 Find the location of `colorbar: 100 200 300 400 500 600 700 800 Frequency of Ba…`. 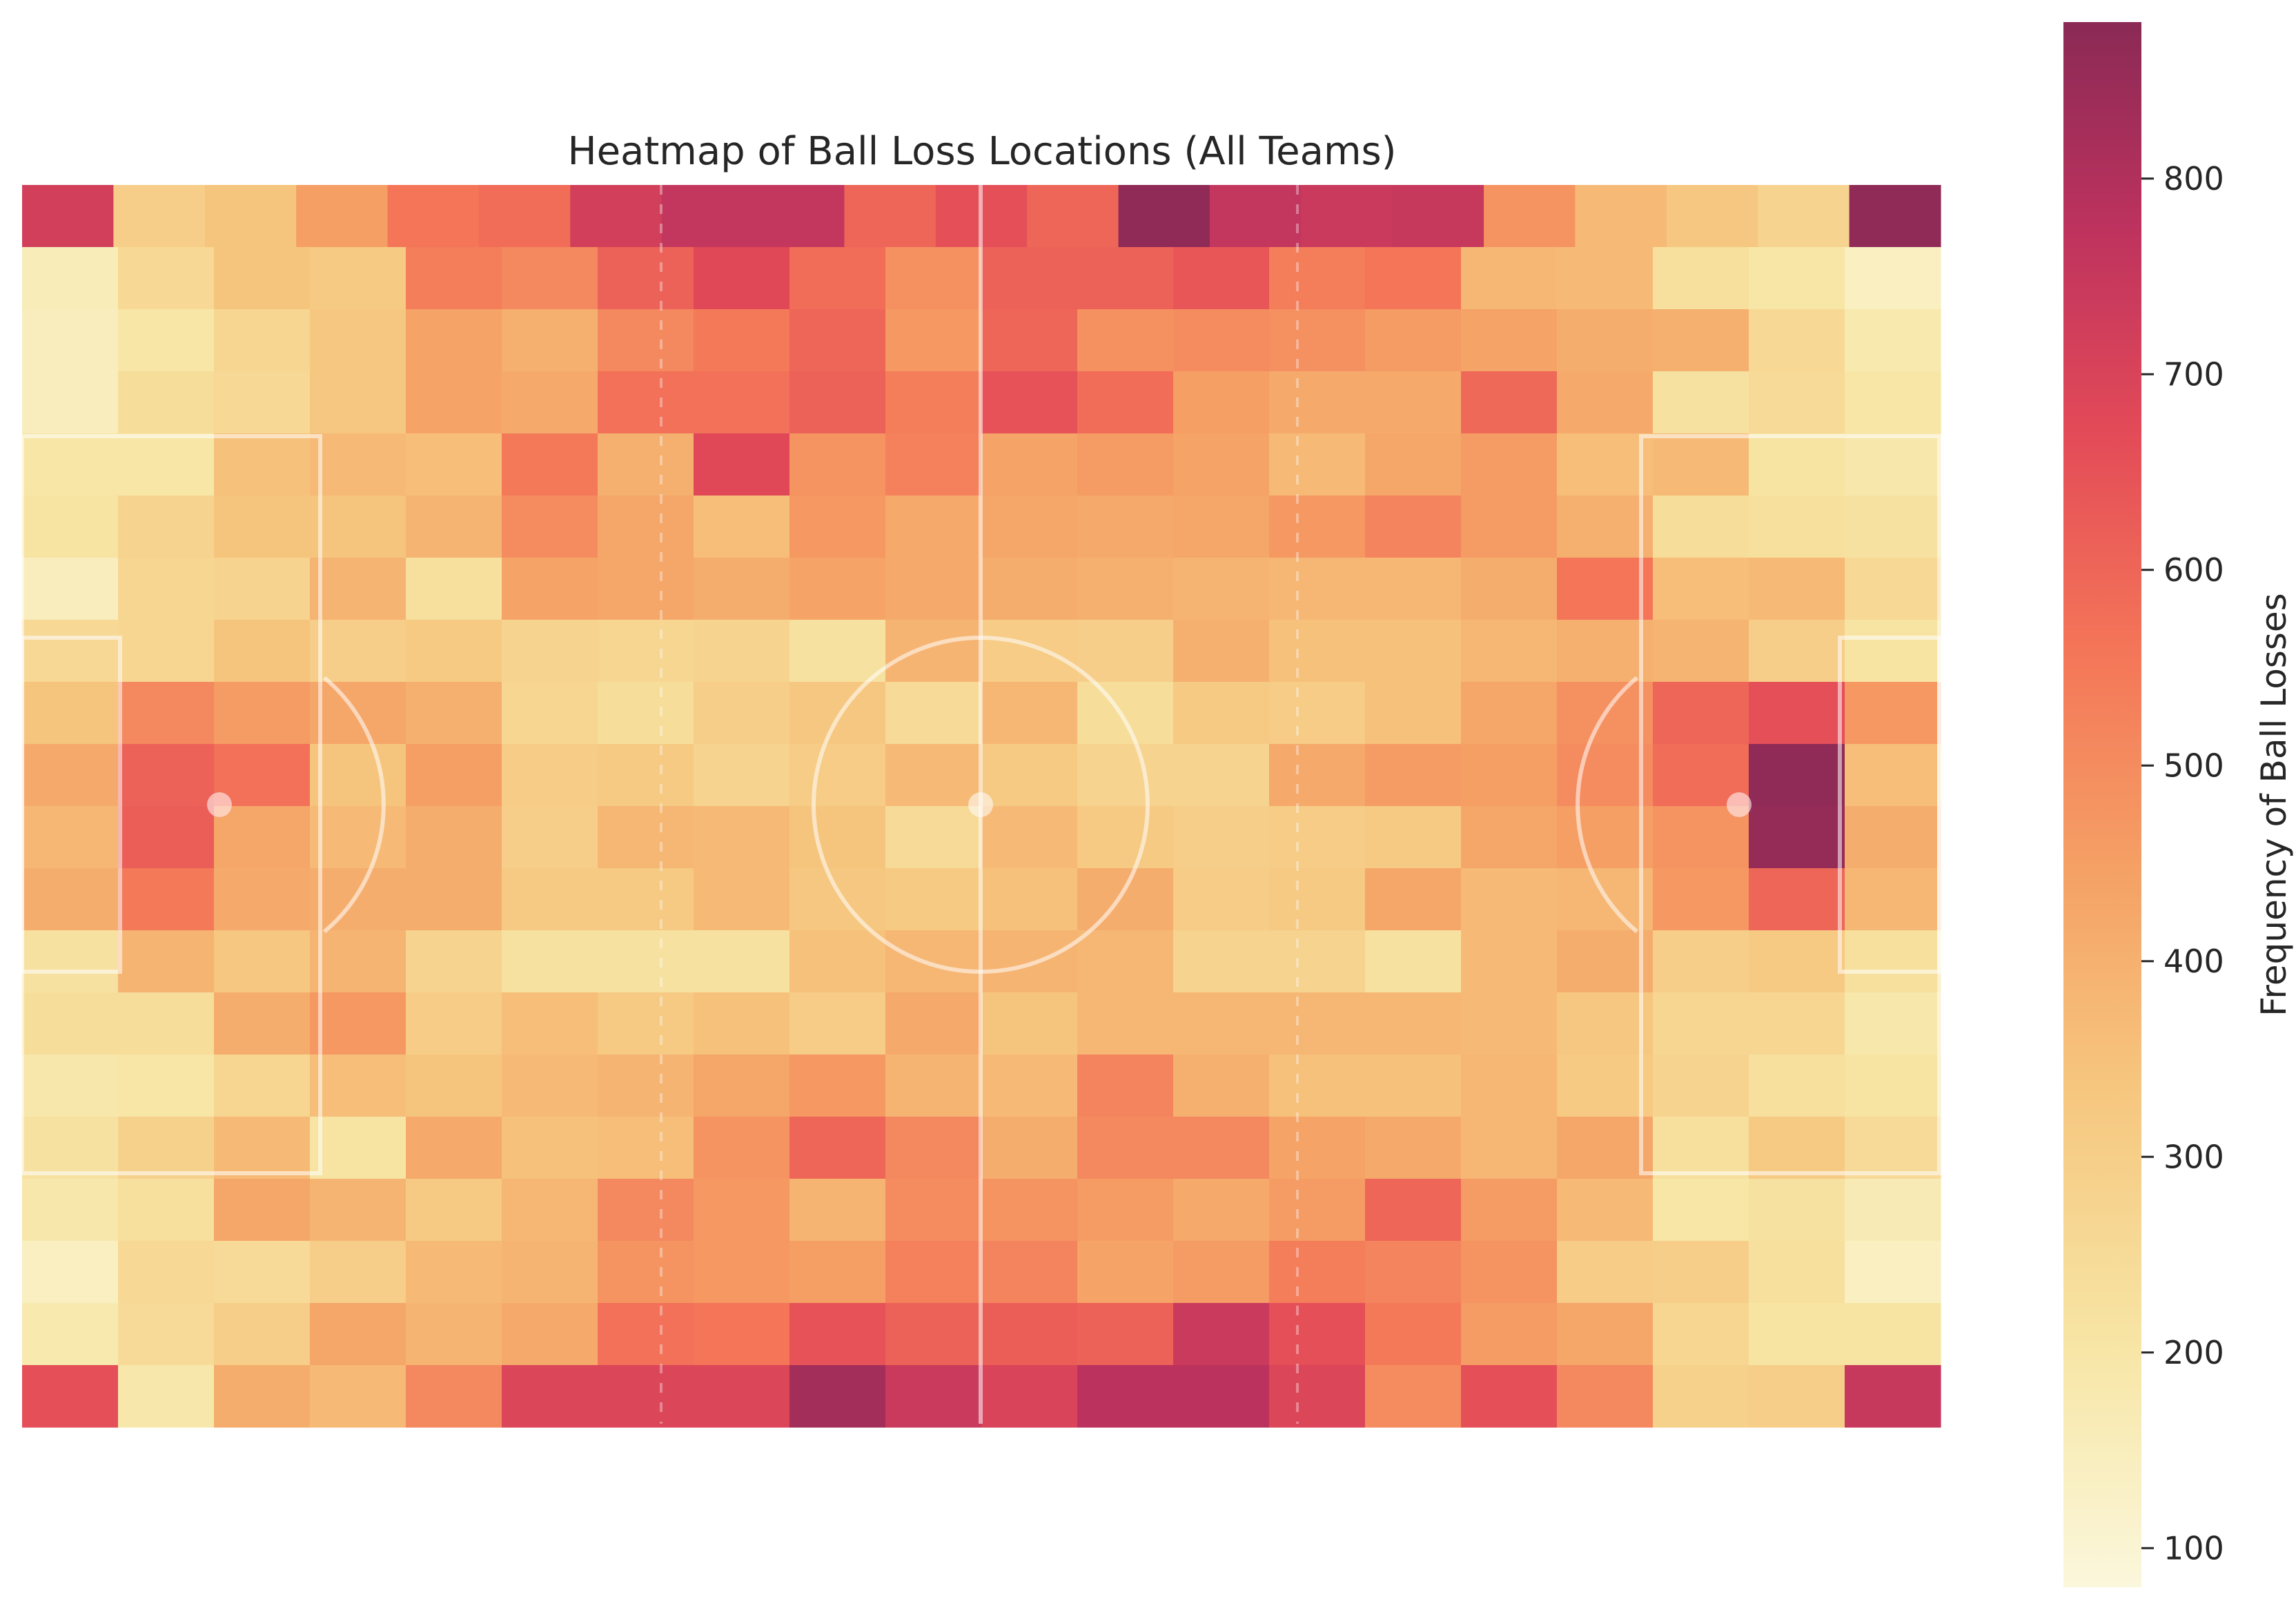

colorbar: 100 200 300 400 500 600 700 800 Frequency of Ba… is located at coordinates (2178, 804).